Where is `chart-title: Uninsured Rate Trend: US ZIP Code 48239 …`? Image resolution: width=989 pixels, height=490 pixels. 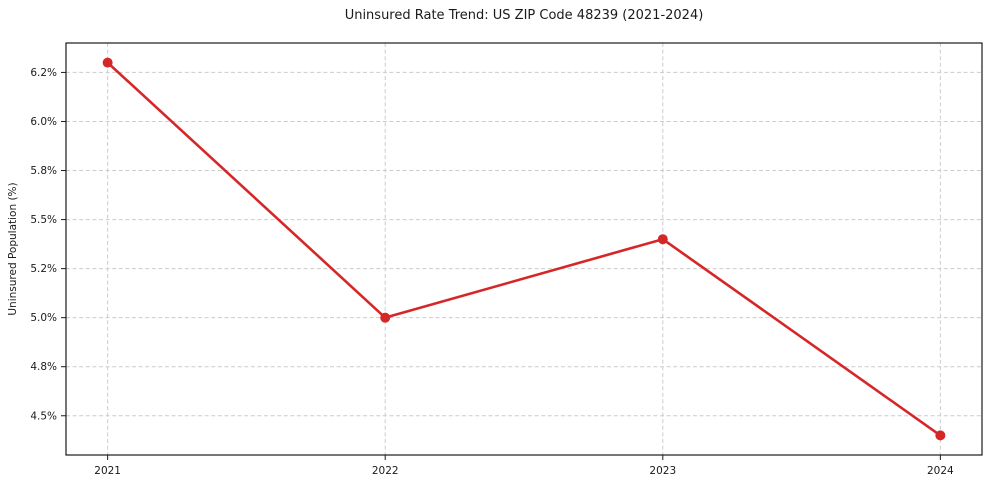
chart-title: Uninsured Rate Trend: US ZIP Code 48239 … is located at coordinates (524, 15).